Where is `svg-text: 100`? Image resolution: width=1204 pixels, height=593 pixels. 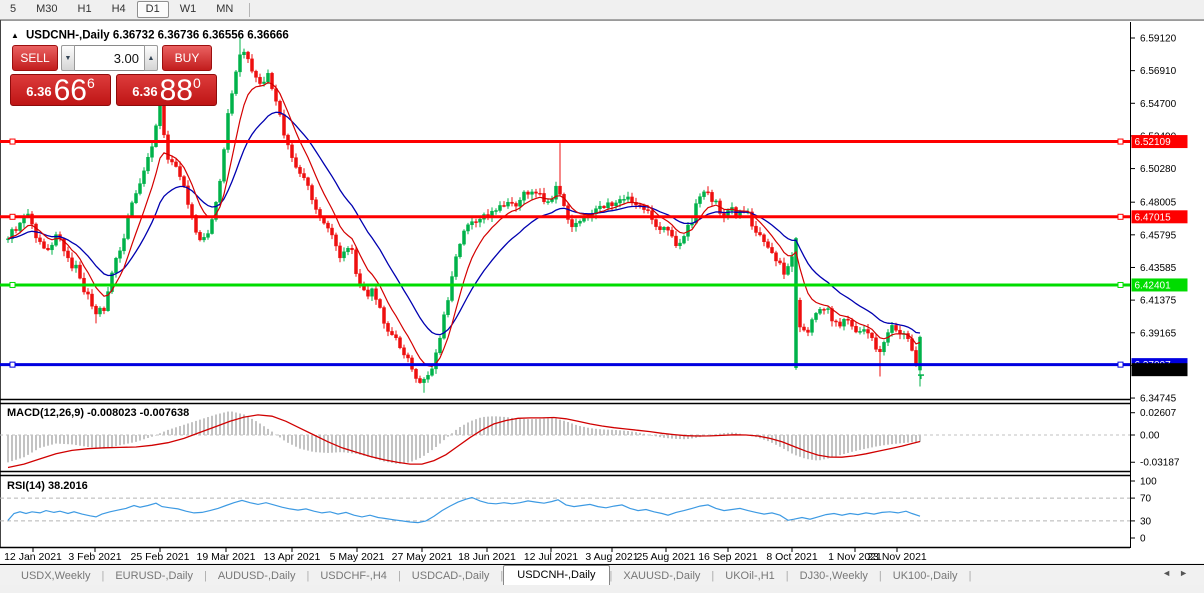
svg-text: 100 is located at coordinates (1148, 482).